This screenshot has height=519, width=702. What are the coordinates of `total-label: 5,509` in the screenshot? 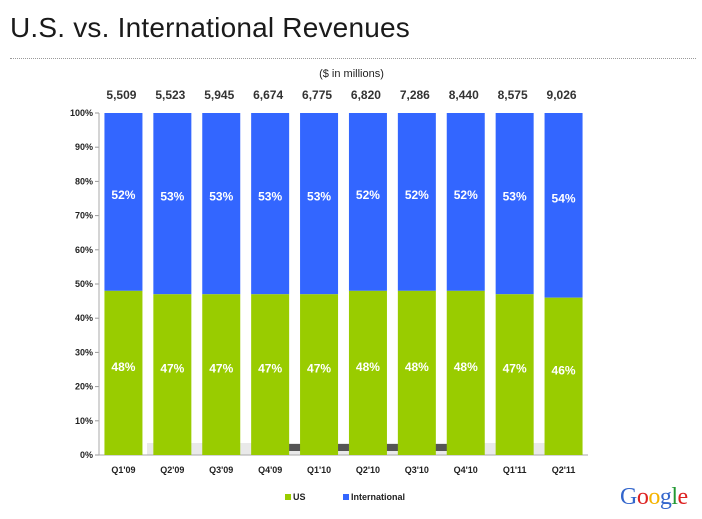 It's located at (121, 95).